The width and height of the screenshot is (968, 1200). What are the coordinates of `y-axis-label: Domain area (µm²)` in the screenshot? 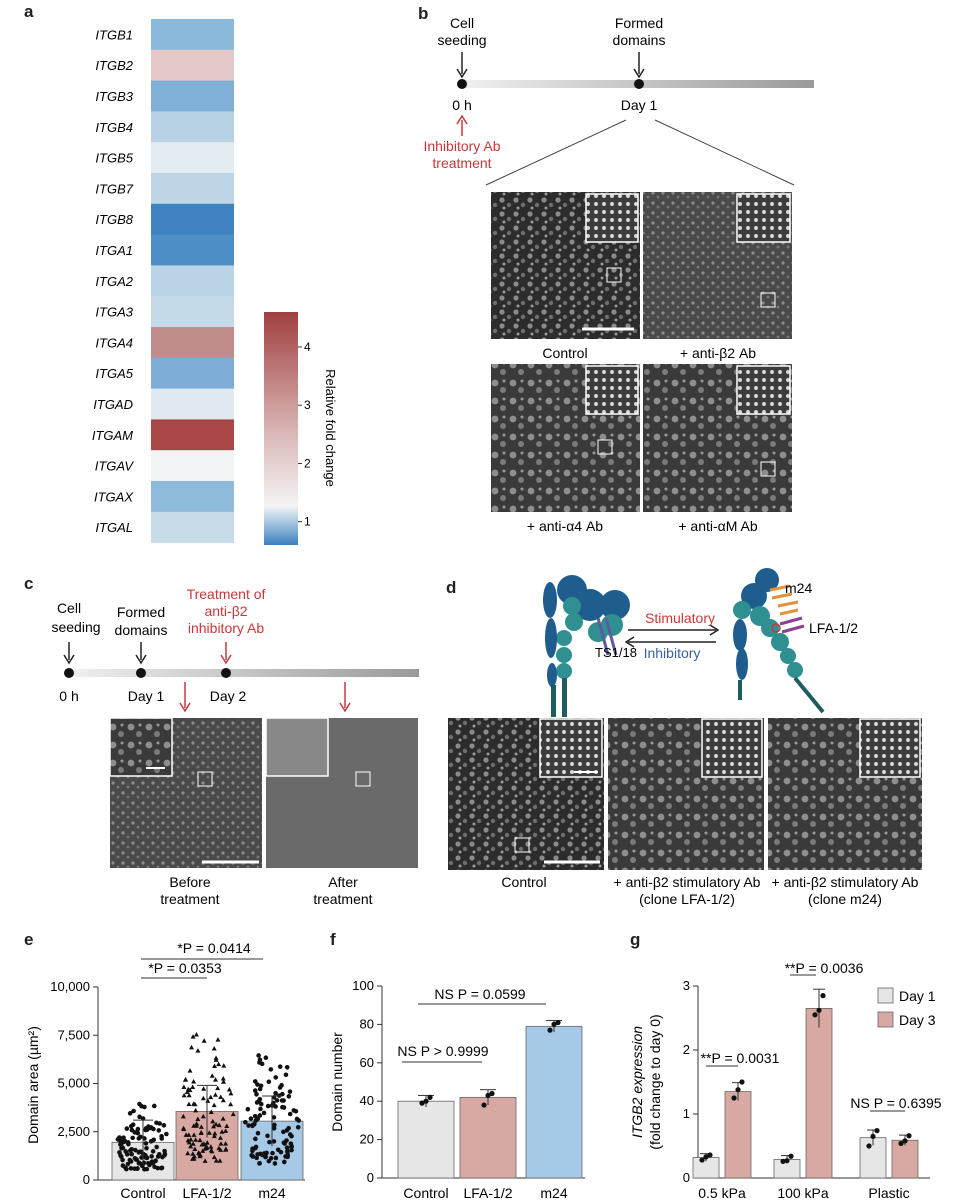 It's located at (33, 1085).